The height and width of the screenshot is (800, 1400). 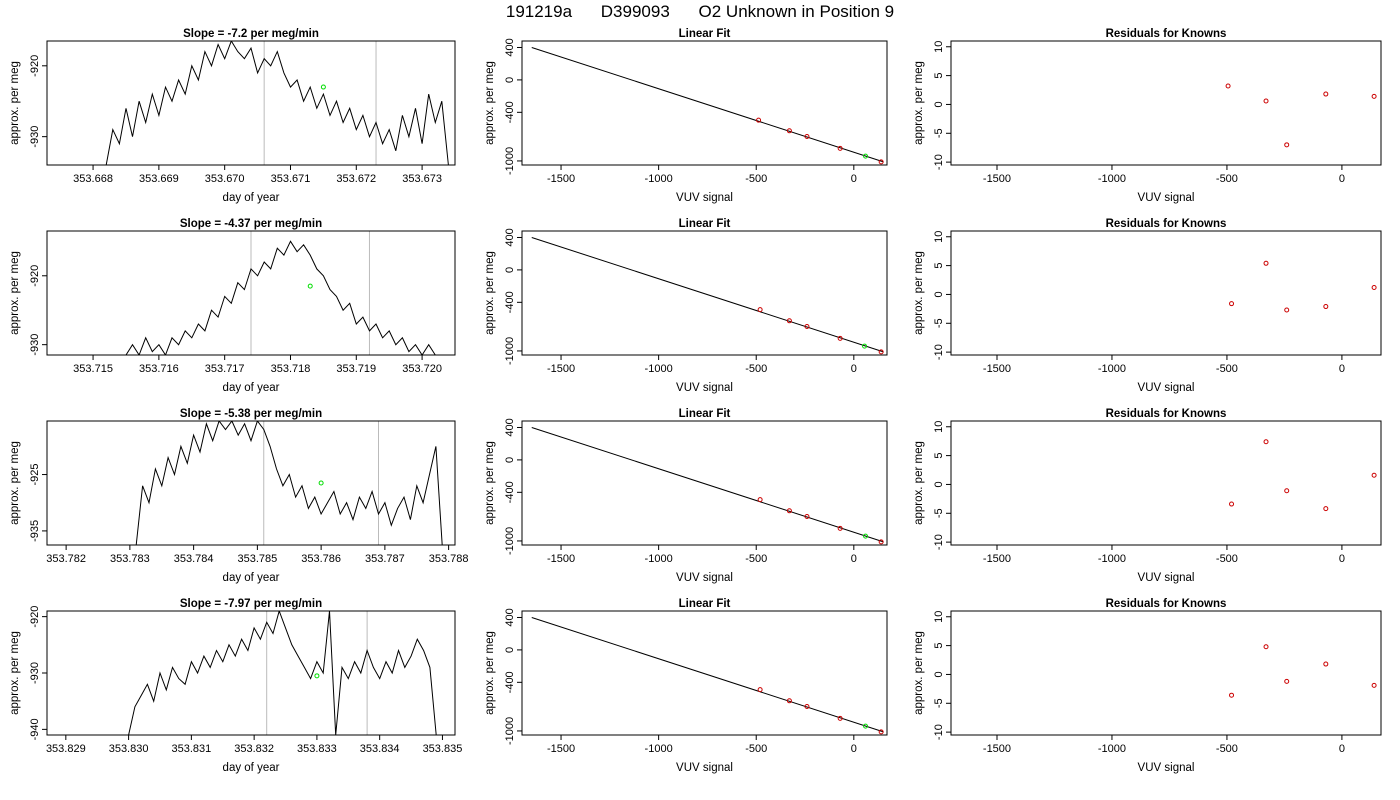 I want to click on y-tick-label: 10, so click(x=939, y=237).